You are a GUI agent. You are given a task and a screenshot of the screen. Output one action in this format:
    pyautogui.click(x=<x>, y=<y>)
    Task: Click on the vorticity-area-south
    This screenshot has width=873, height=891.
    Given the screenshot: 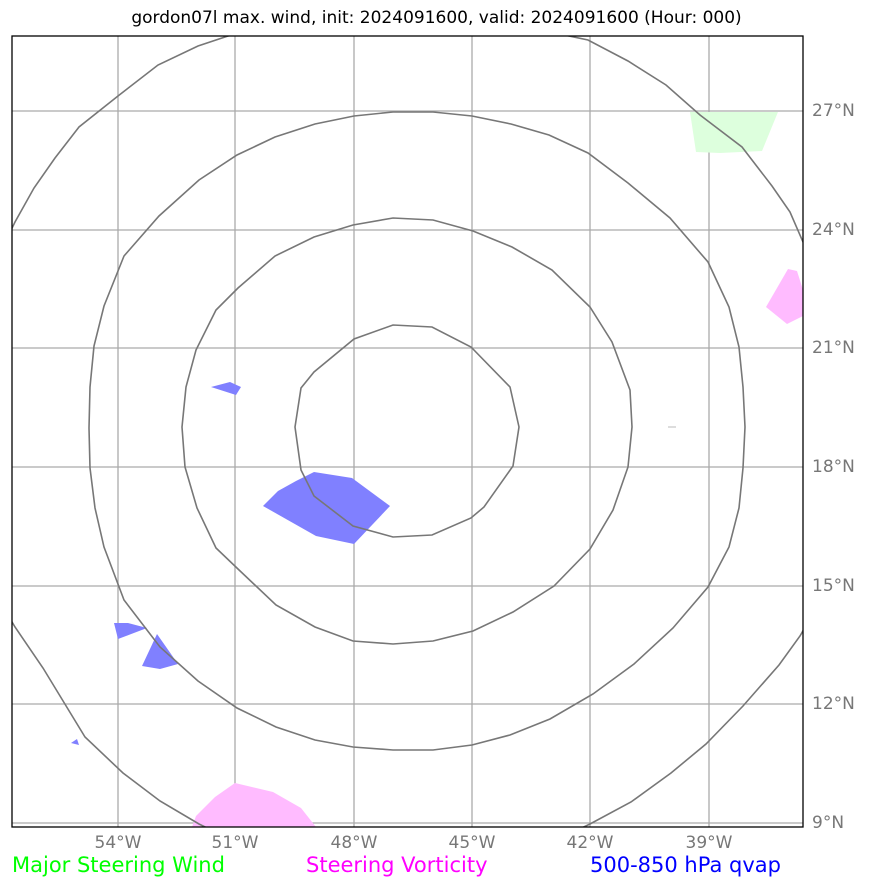 What is the action you would take?
    pyautogui.click(x=254, y=805)
    